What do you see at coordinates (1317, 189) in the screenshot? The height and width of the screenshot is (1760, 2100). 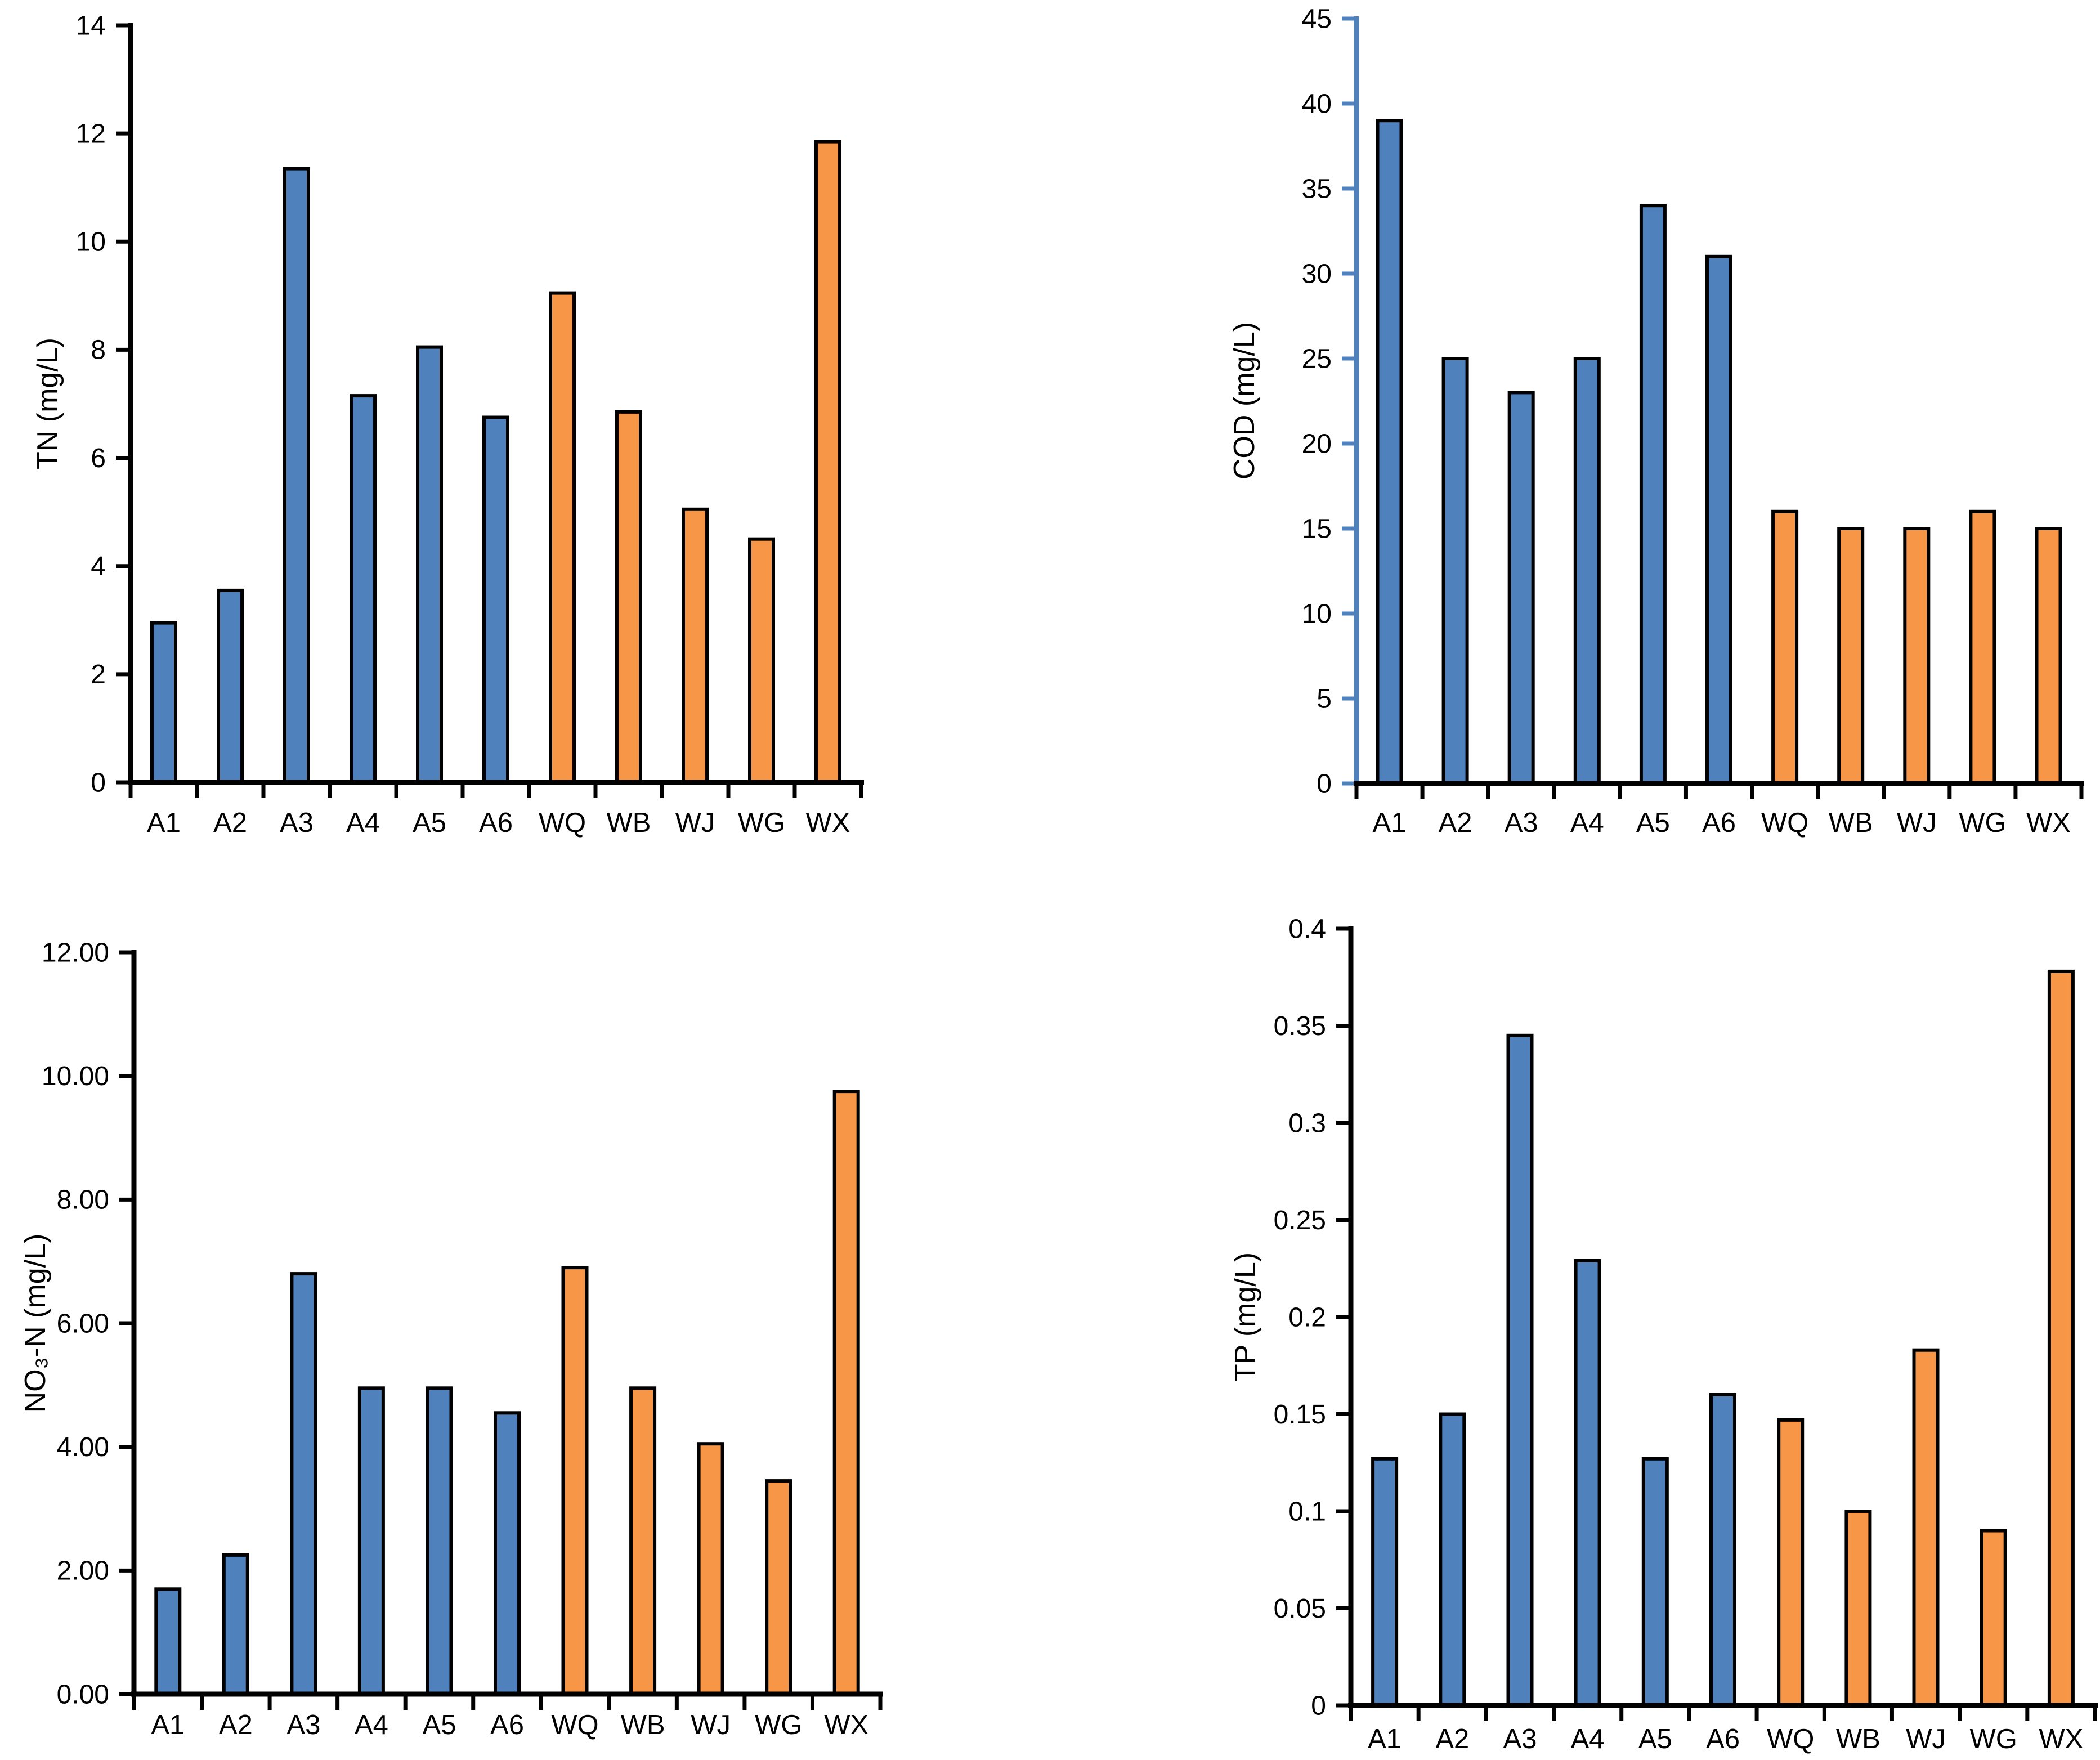 I see `y-tick-label: 35` at bounding box center [1317, 189].